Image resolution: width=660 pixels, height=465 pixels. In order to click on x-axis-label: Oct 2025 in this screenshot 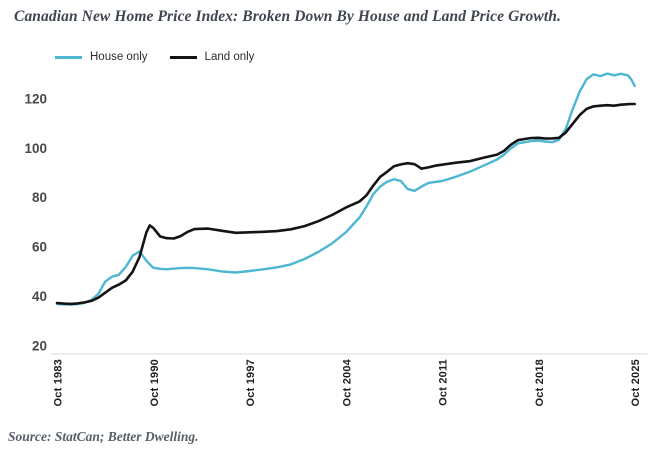, I will do `click(636, 382)`.